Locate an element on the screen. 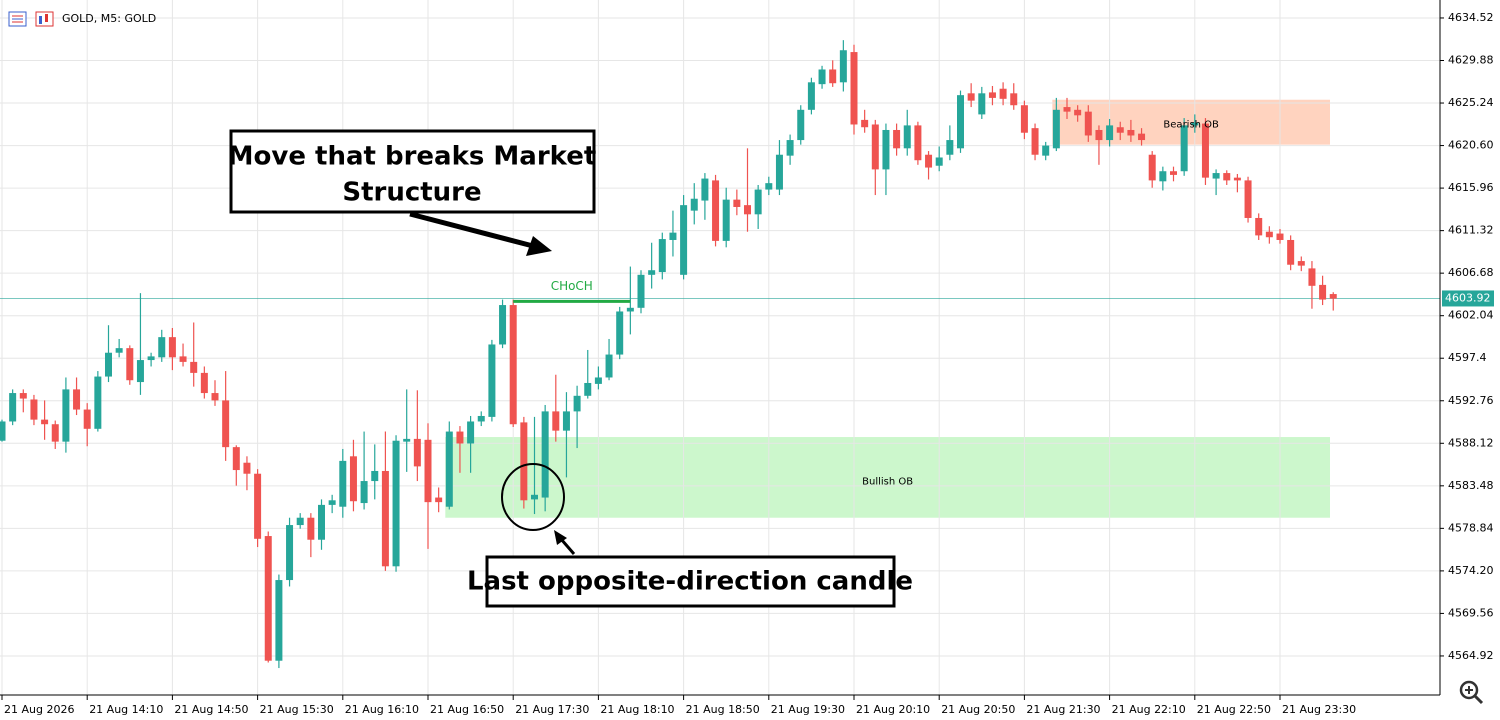 This screenshot has height=720, width=1500. y-tick-label: 4629.88 is located at coordinates (1471, 59).